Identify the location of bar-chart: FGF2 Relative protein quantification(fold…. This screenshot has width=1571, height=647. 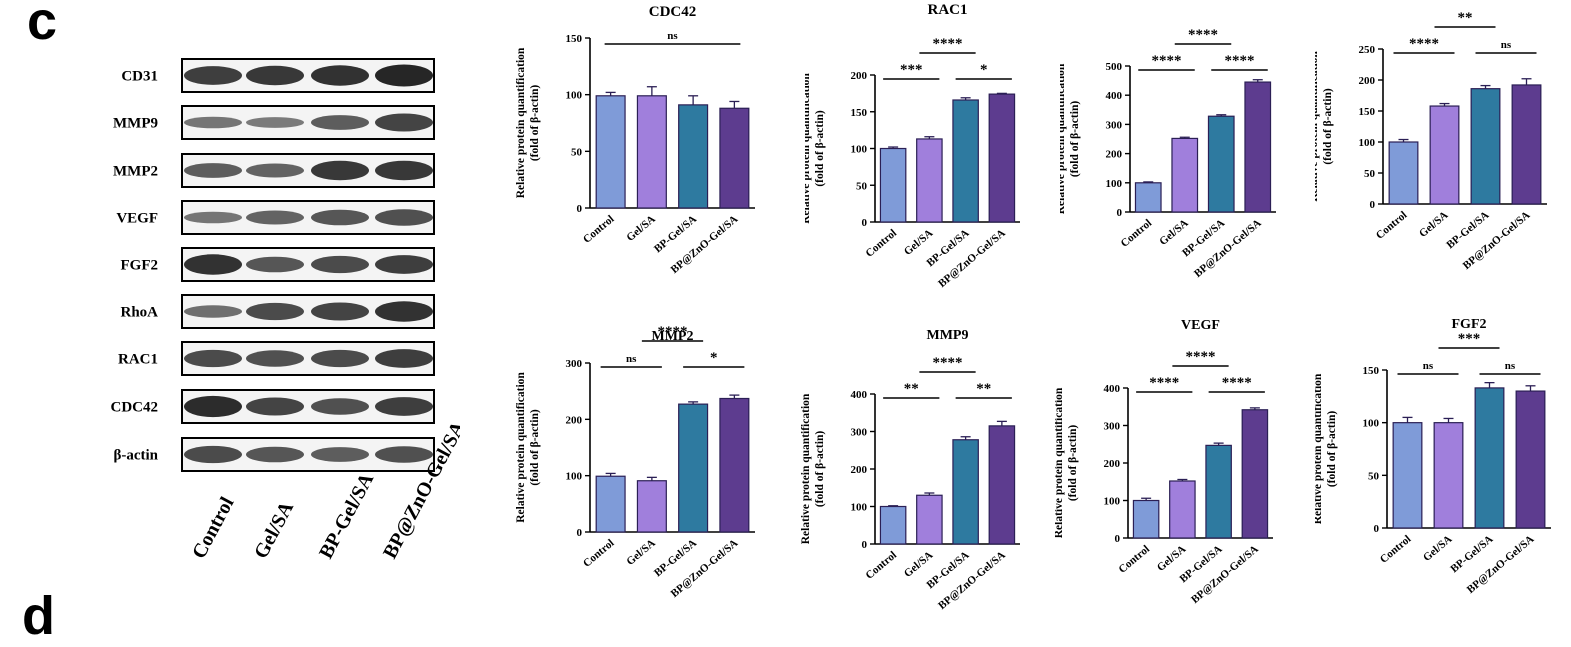
(1433, 456).